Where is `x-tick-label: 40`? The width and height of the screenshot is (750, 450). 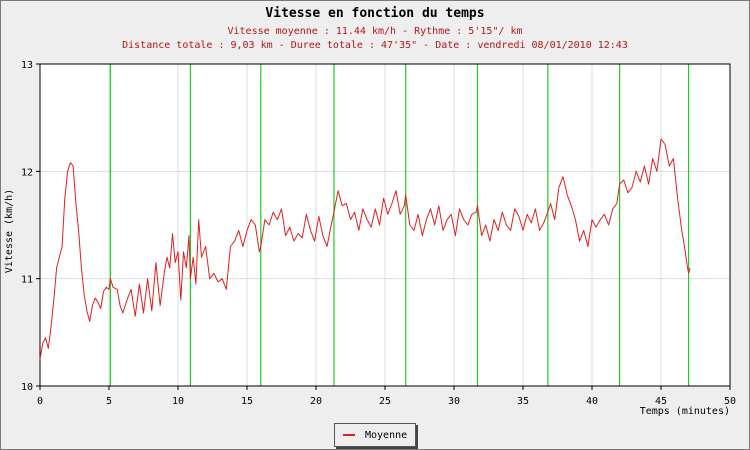
x-tick-label: 40 is located at coordinates (592, 401).